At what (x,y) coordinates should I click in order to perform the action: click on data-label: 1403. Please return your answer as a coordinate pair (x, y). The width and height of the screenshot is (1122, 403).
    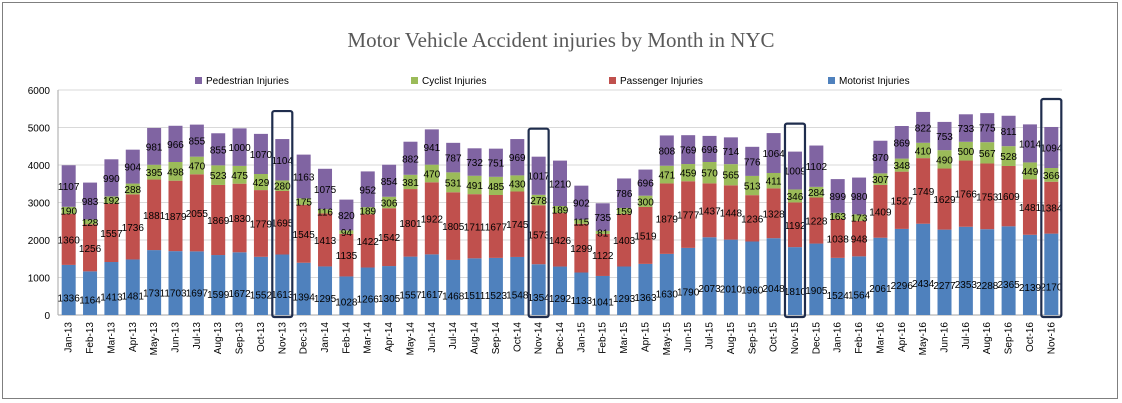
    Looking at the image, I should click on (624, 241).